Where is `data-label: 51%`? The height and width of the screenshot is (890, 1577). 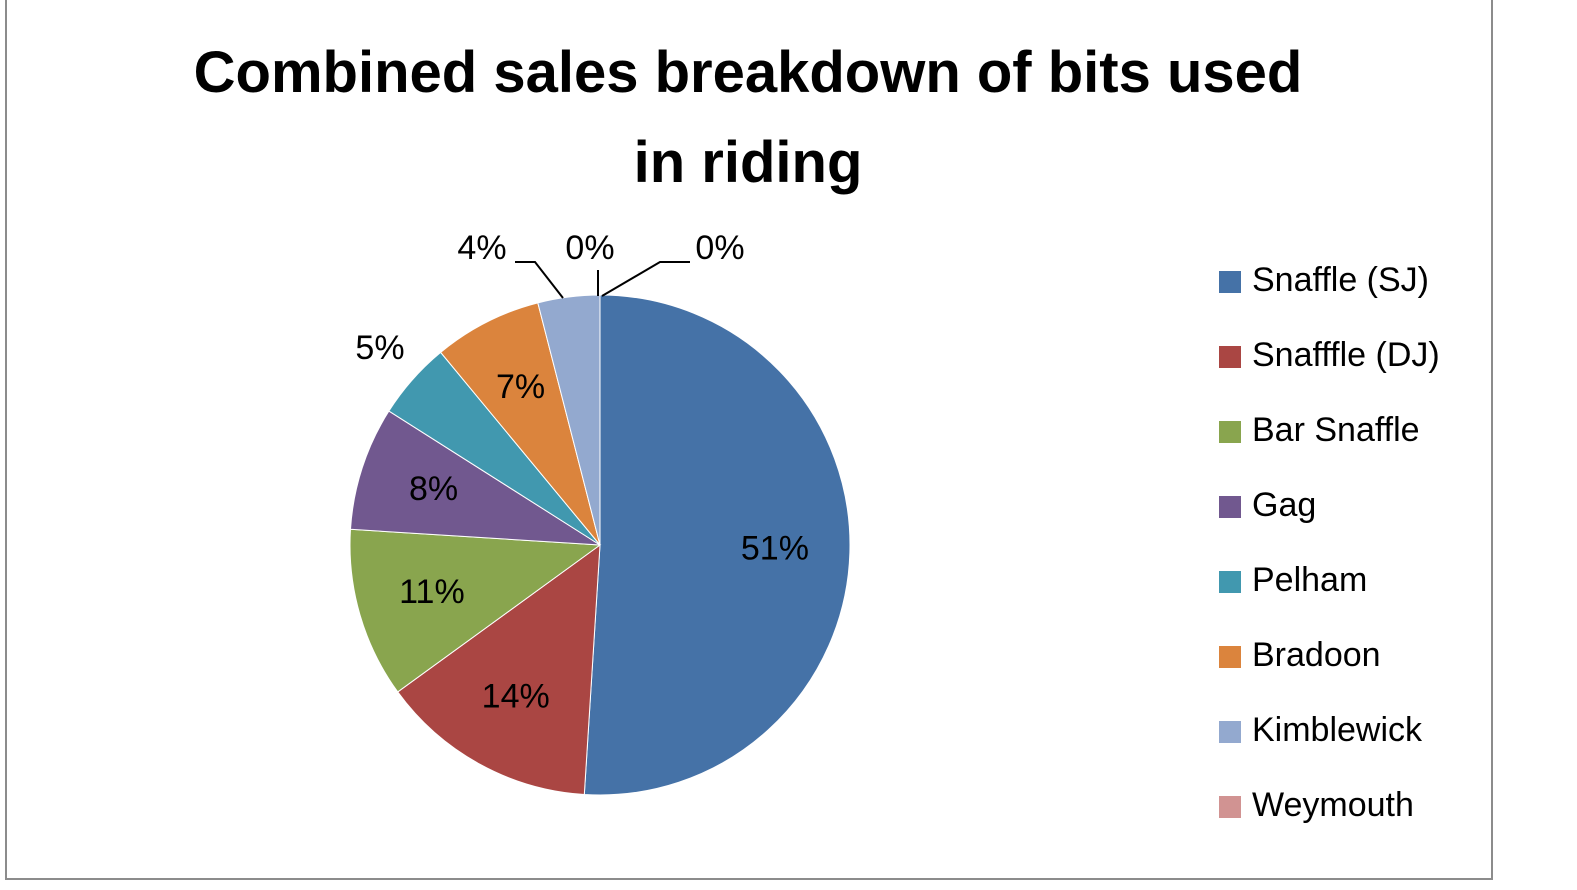 data-label: 51% is located at coordinates (775, 548).